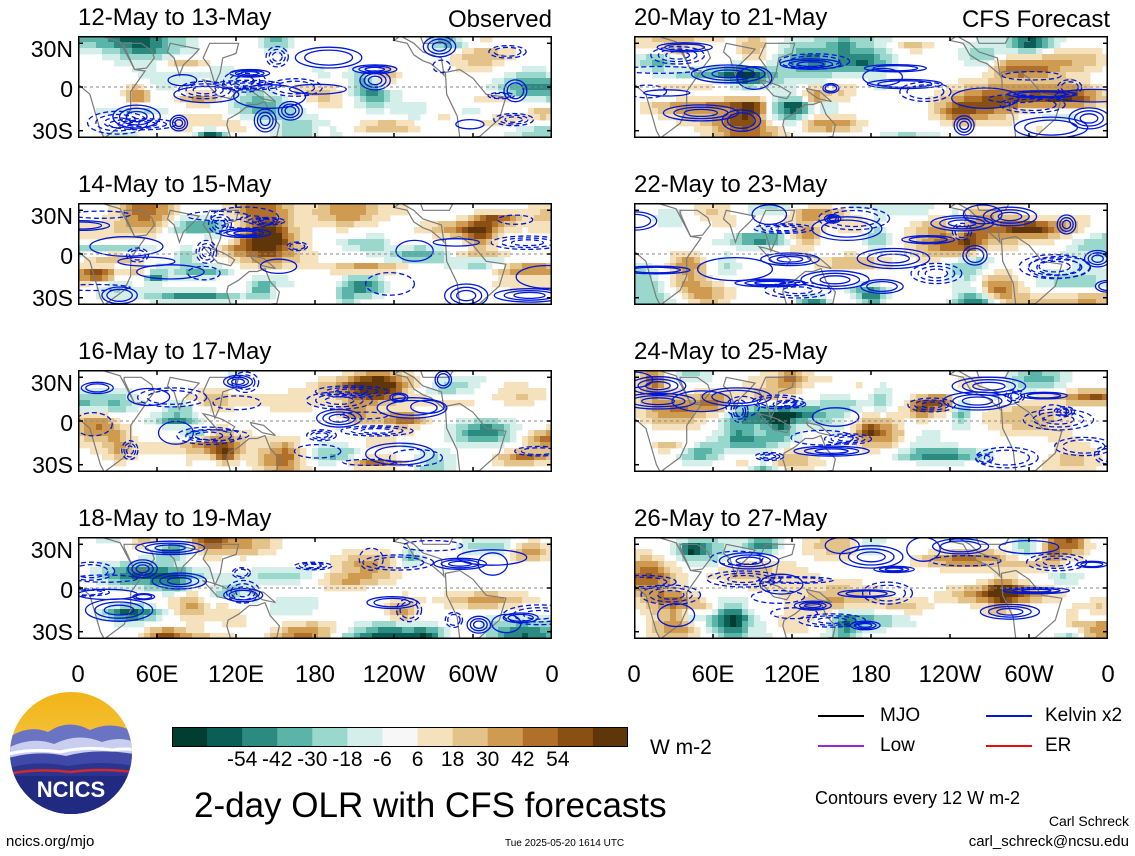 The image size is (1135, 856). I want to click on olr-field, so click(871, 421).